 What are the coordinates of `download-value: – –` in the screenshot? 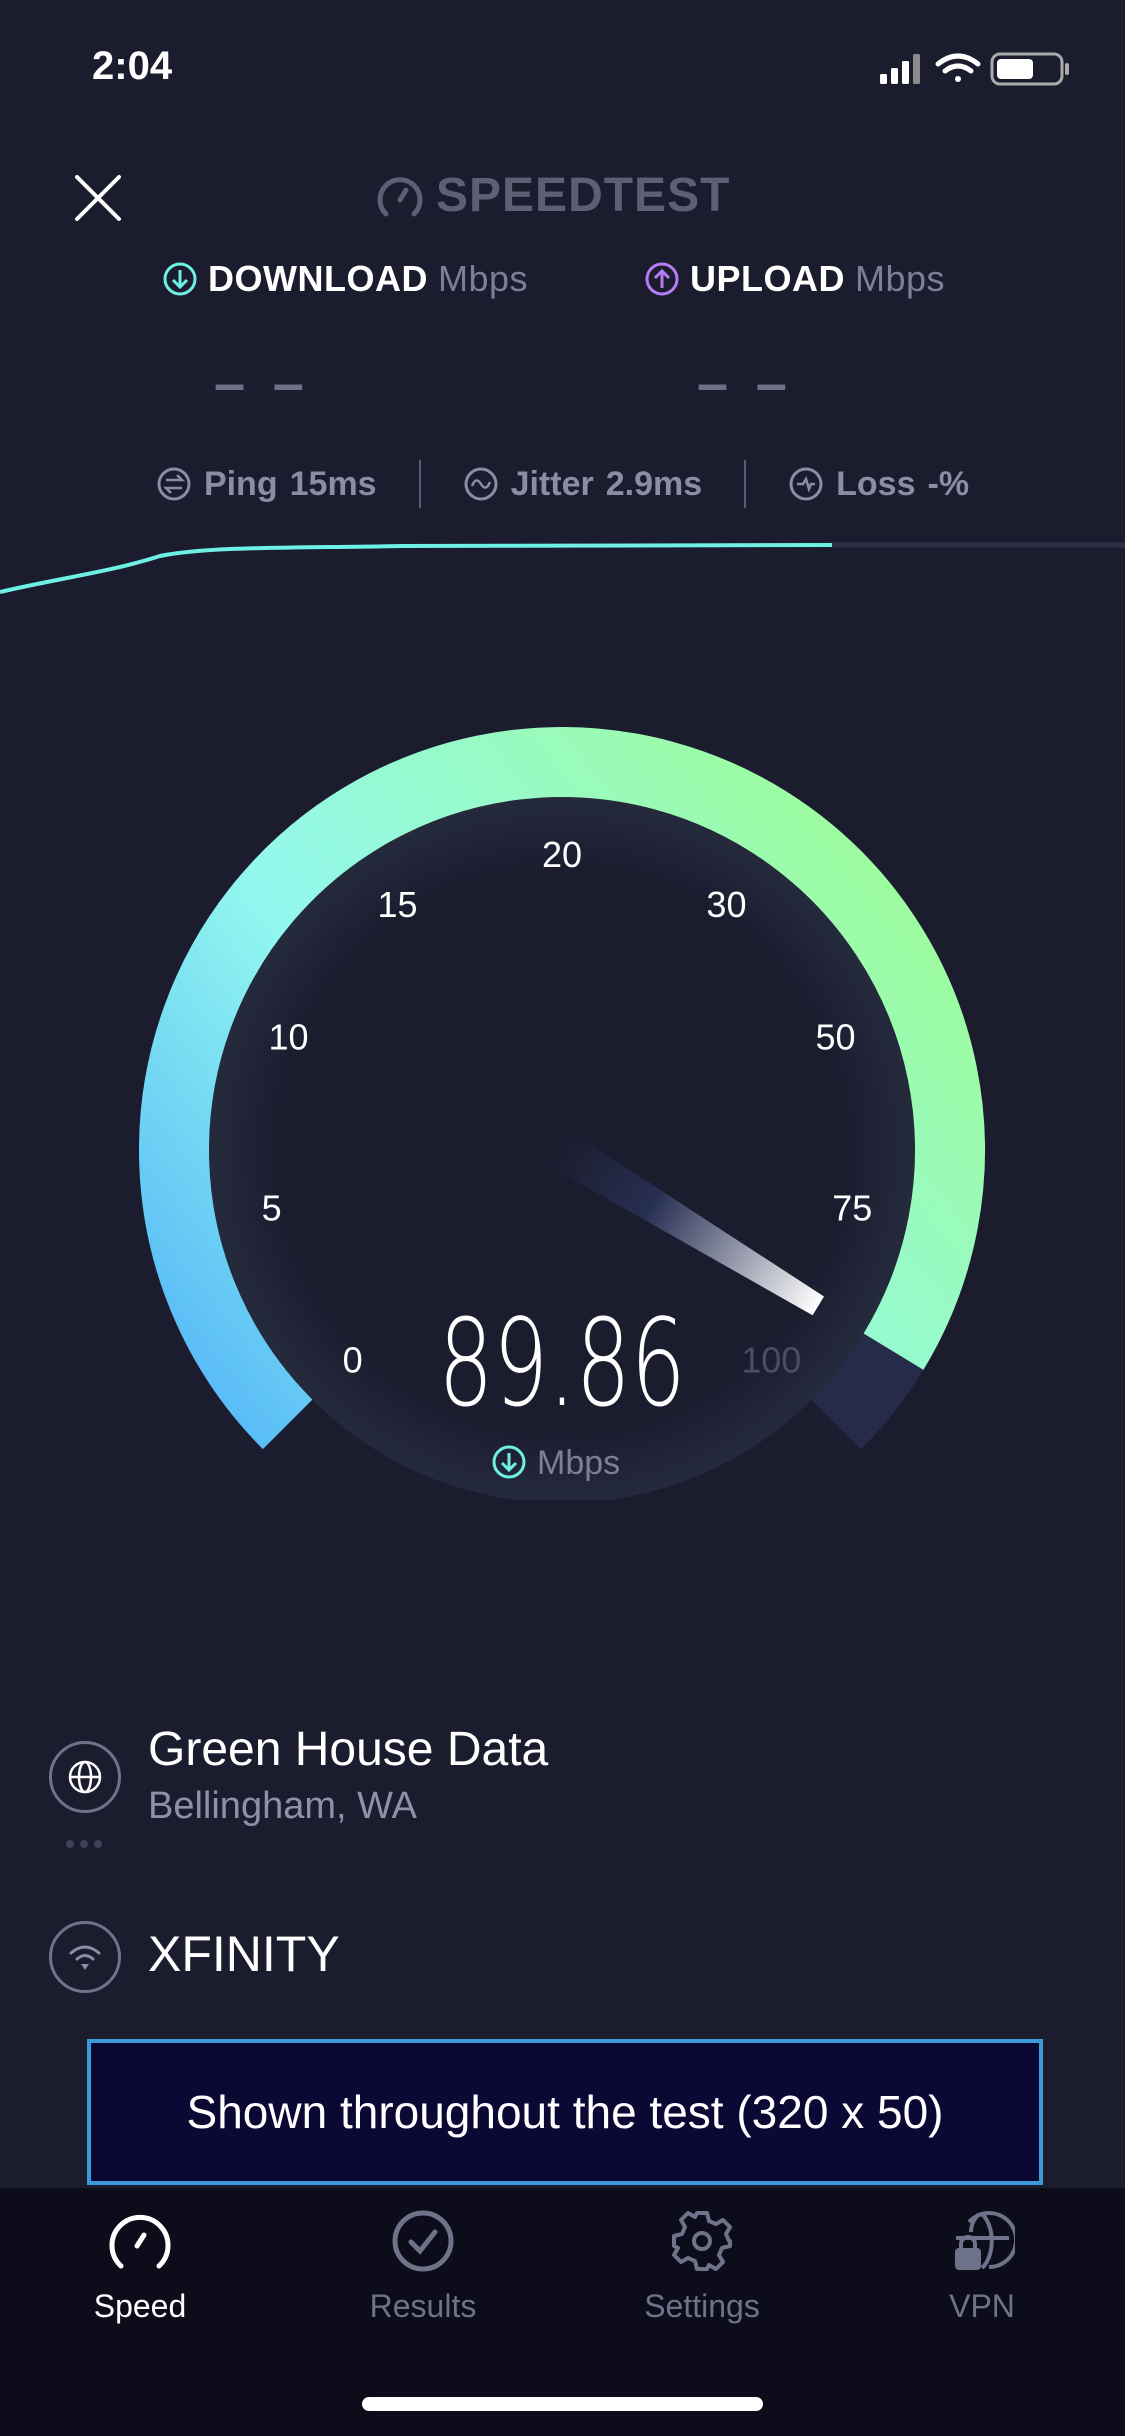 It's located at (262, 382).